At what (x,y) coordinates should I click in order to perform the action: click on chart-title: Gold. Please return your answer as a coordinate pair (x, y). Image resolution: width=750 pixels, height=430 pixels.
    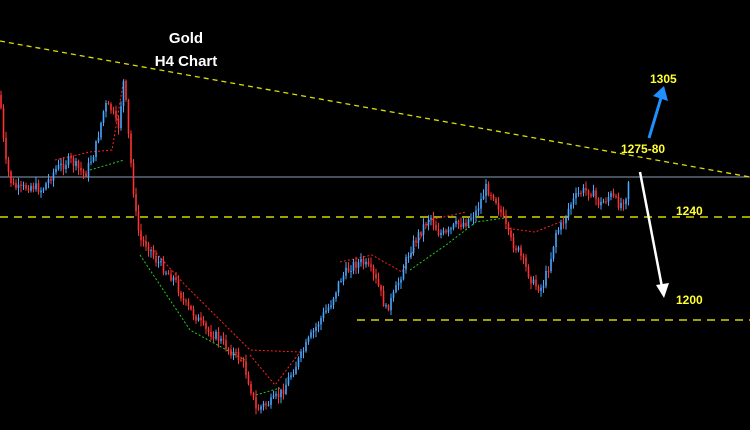
    Looking at the image, I should click on (186, 38).